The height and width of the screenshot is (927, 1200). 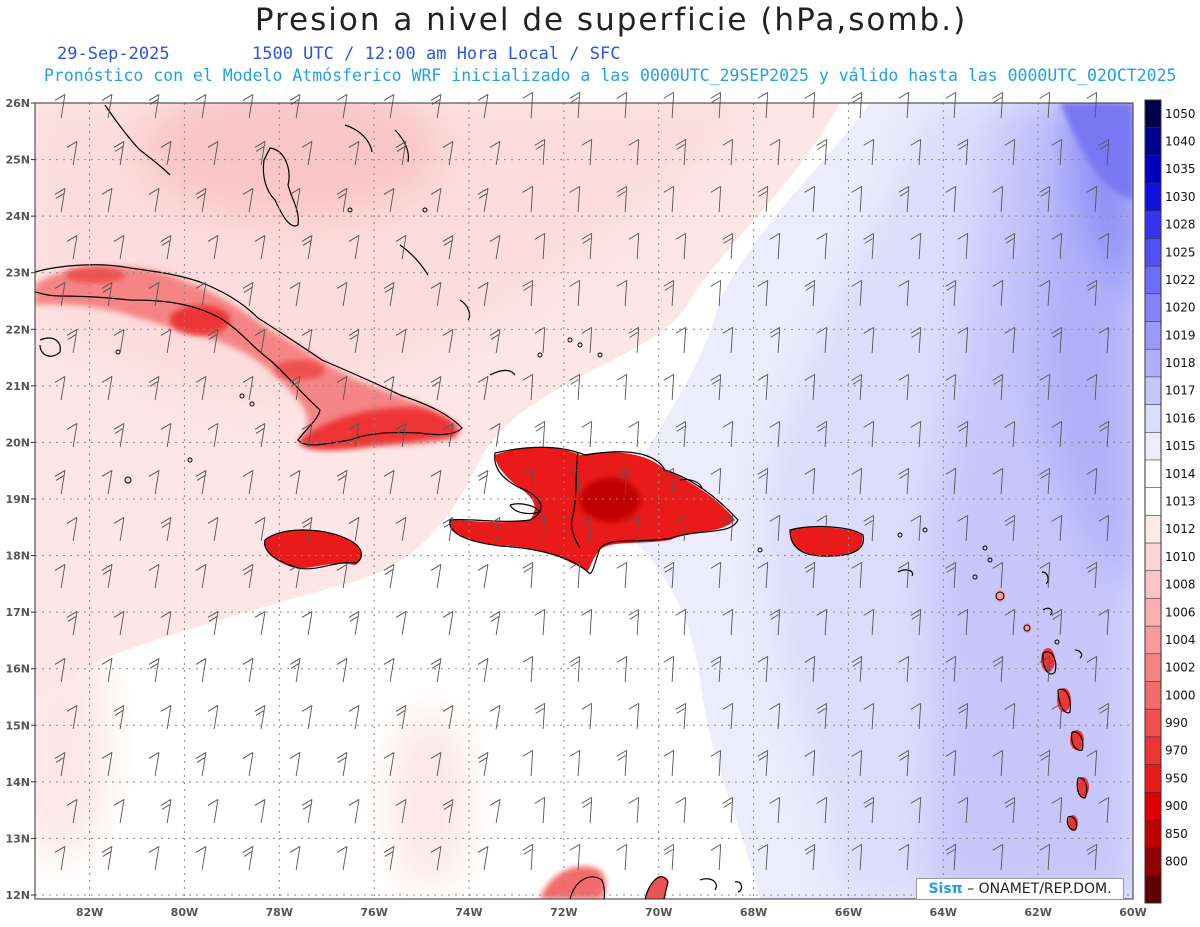 What do you see at coordinates (17, 386) in the screenshot?
I see `lat-label: 21N` at bounding box center [17, 386].